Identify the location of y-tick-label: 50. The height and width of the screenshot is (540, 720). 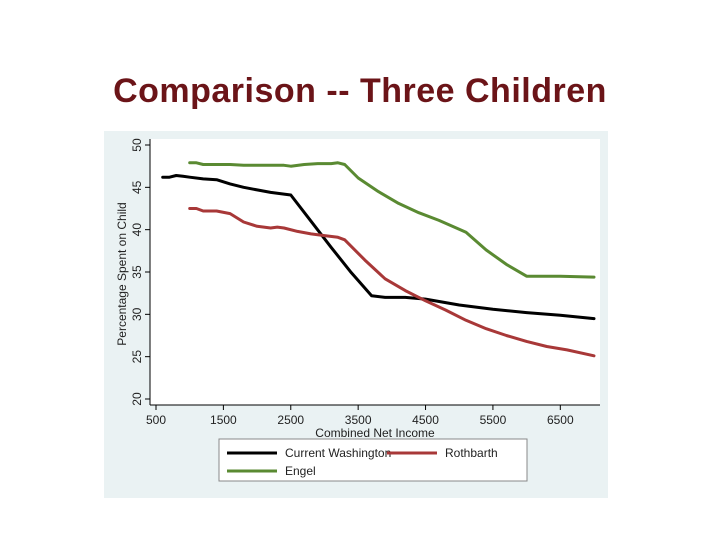
(137, 145).